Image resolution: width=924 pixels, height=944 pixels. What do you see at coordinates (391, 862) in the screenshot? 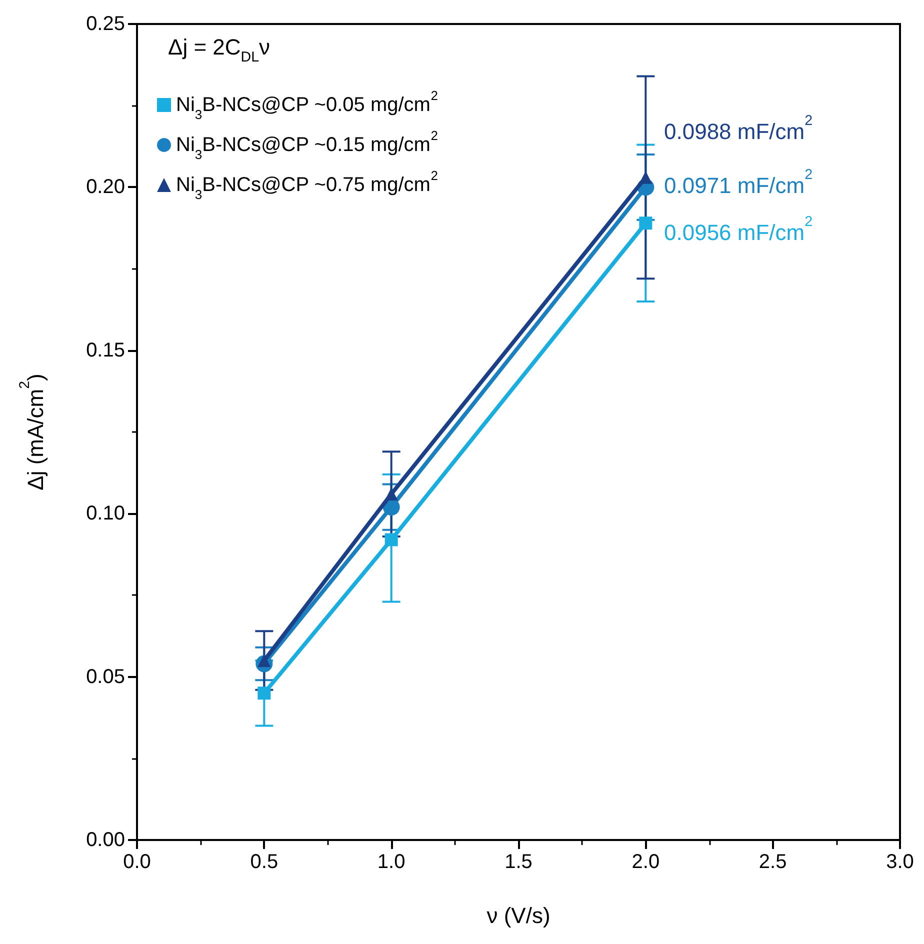
I see `x-tick-label: 1.0` at bounding box center [391, 862].